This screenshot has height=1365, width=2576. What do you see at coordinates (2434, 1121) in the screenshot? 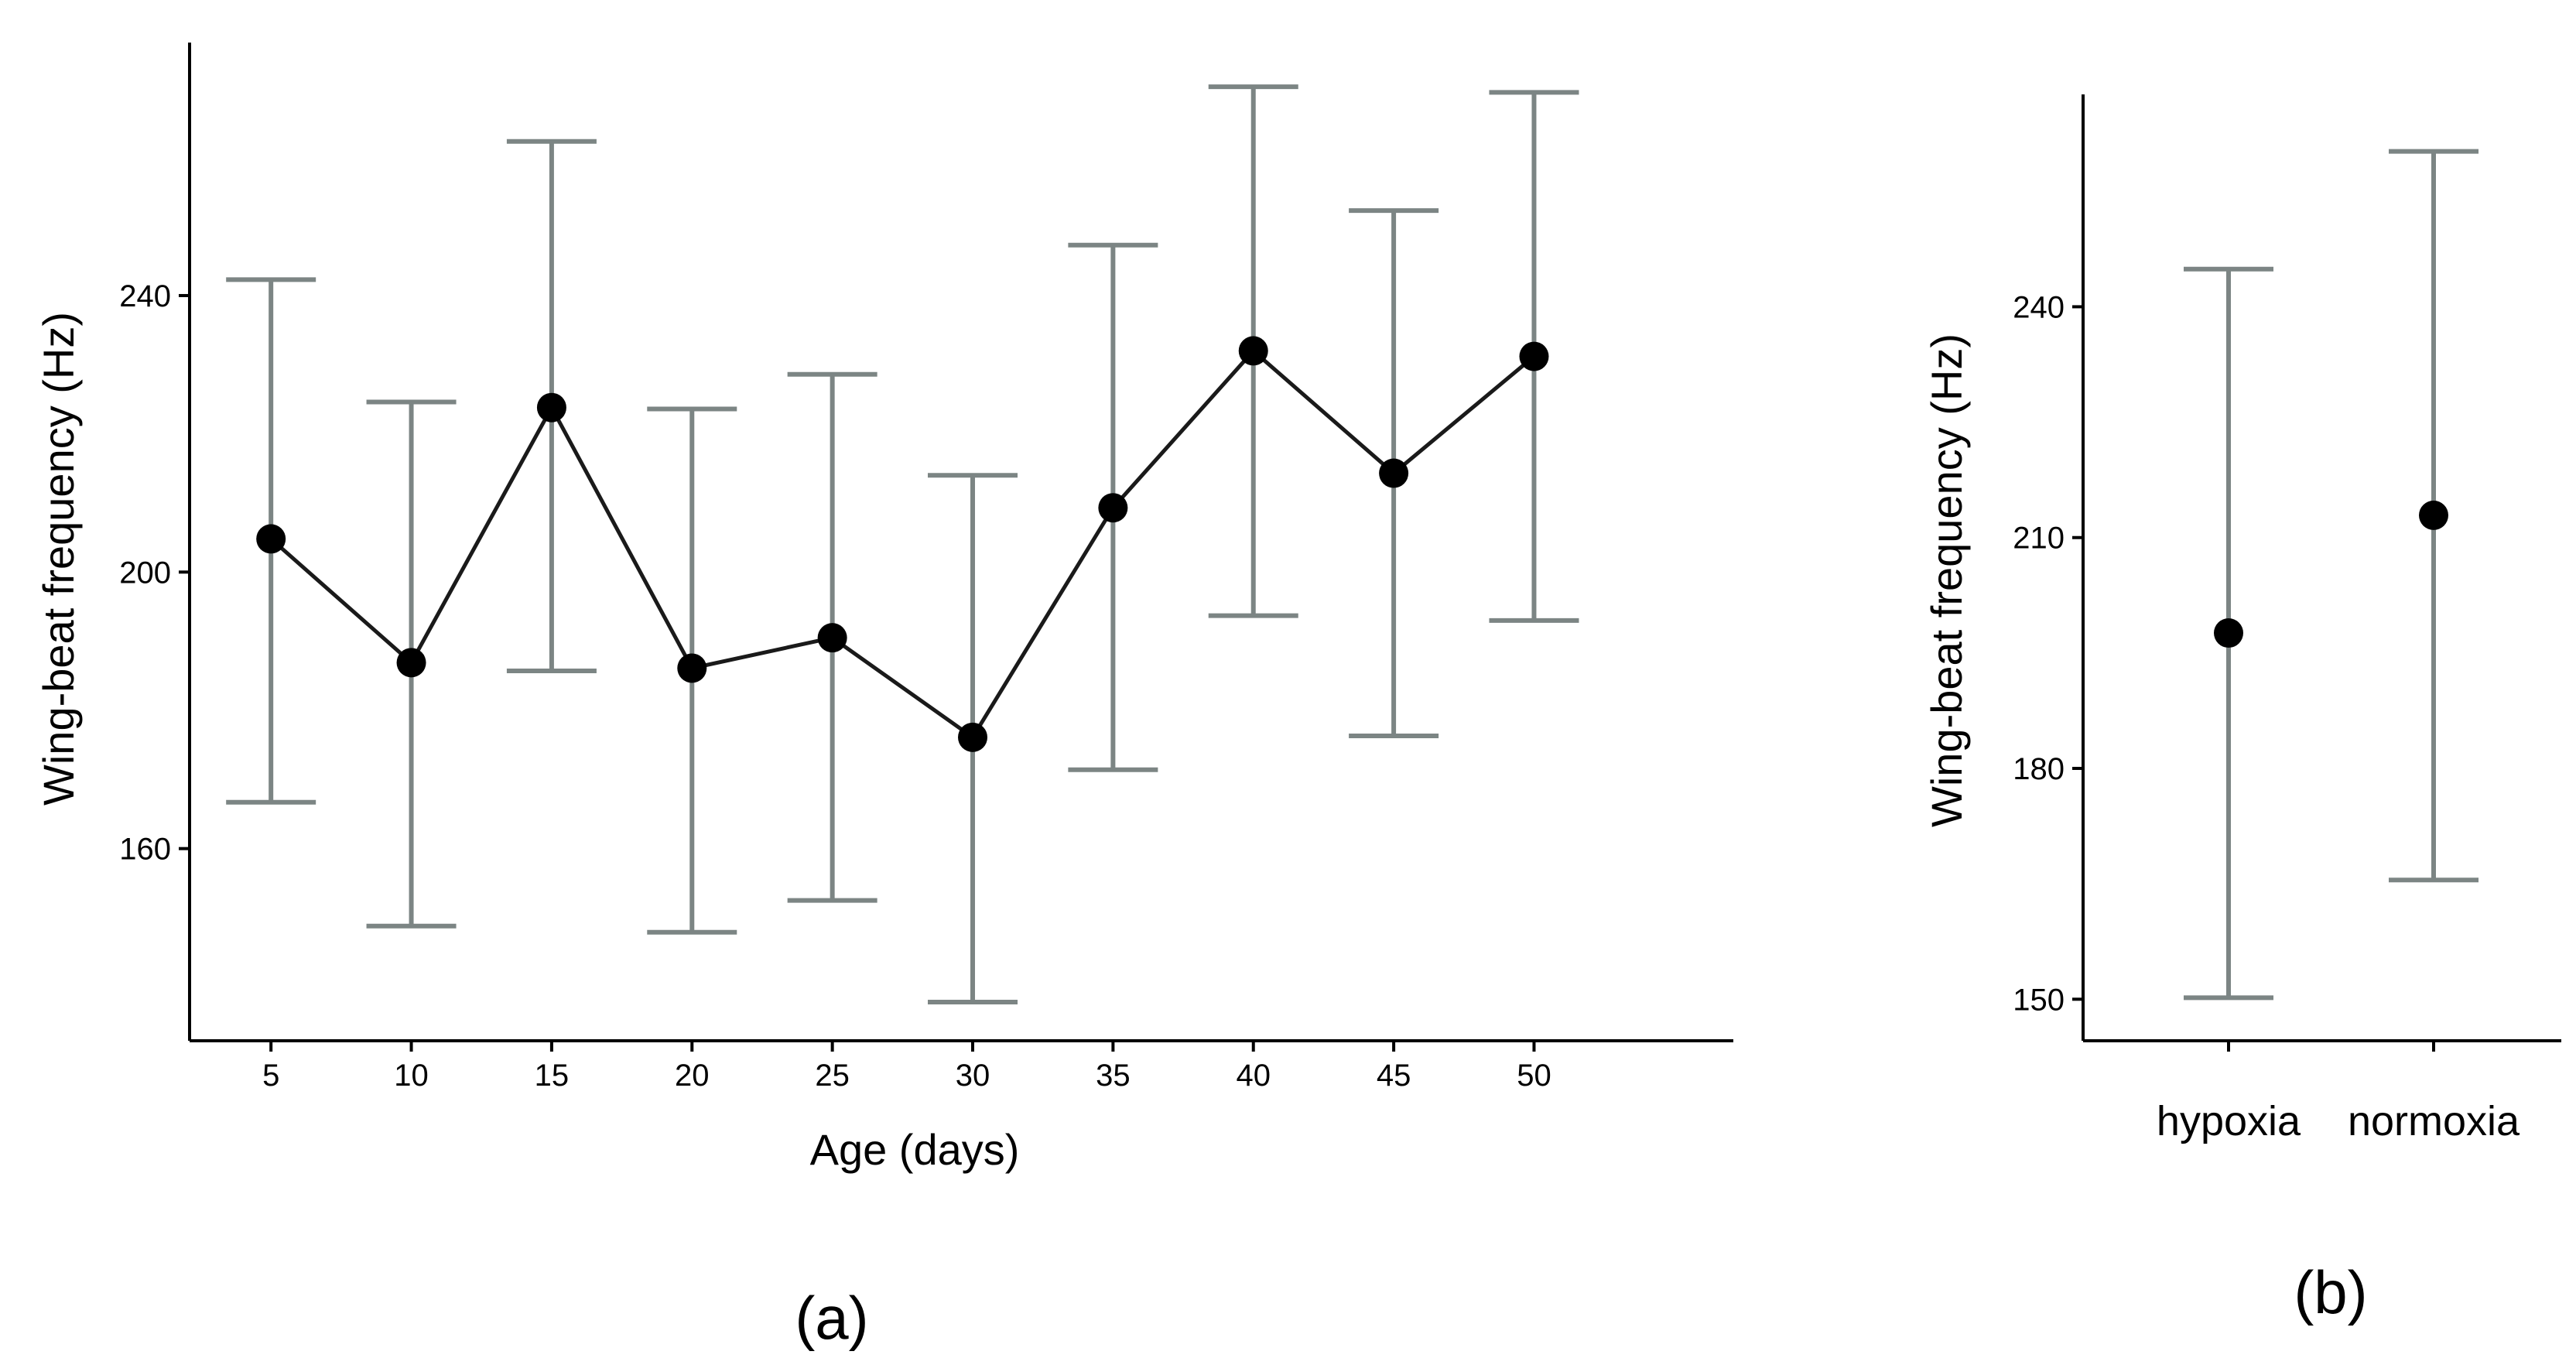
I see `panel-b-x-tick-label-1: normoxia` at bounding box center [2434, 1121].